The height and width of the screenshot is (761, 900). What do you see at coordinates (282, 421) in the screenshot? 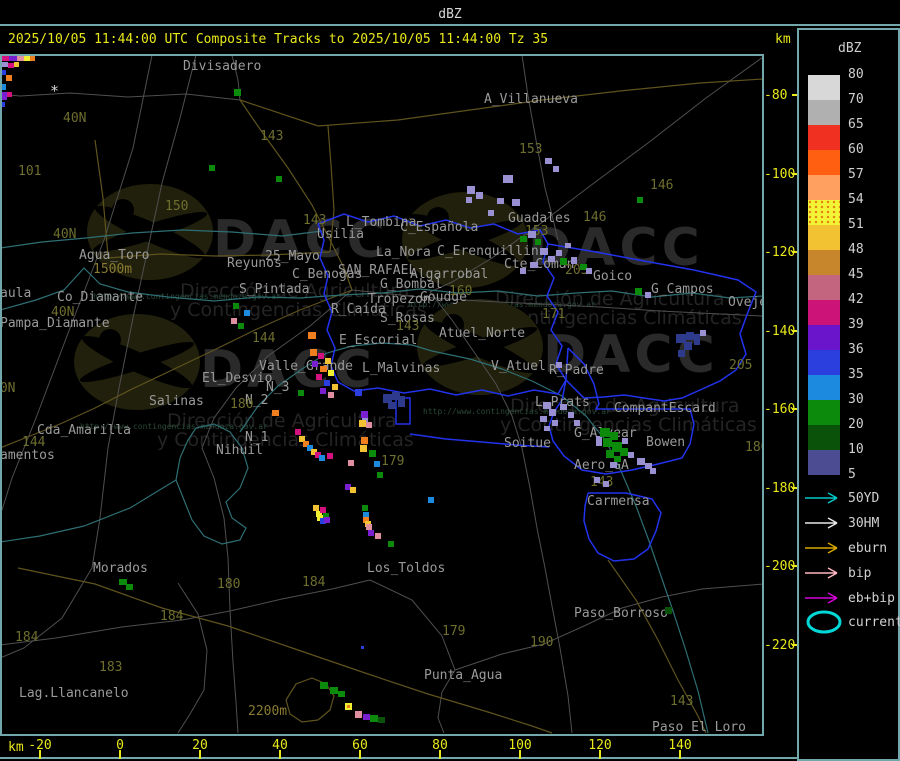
I see `watermark-line1: Dirección de Agricultura` at bounding box center [282, 421].